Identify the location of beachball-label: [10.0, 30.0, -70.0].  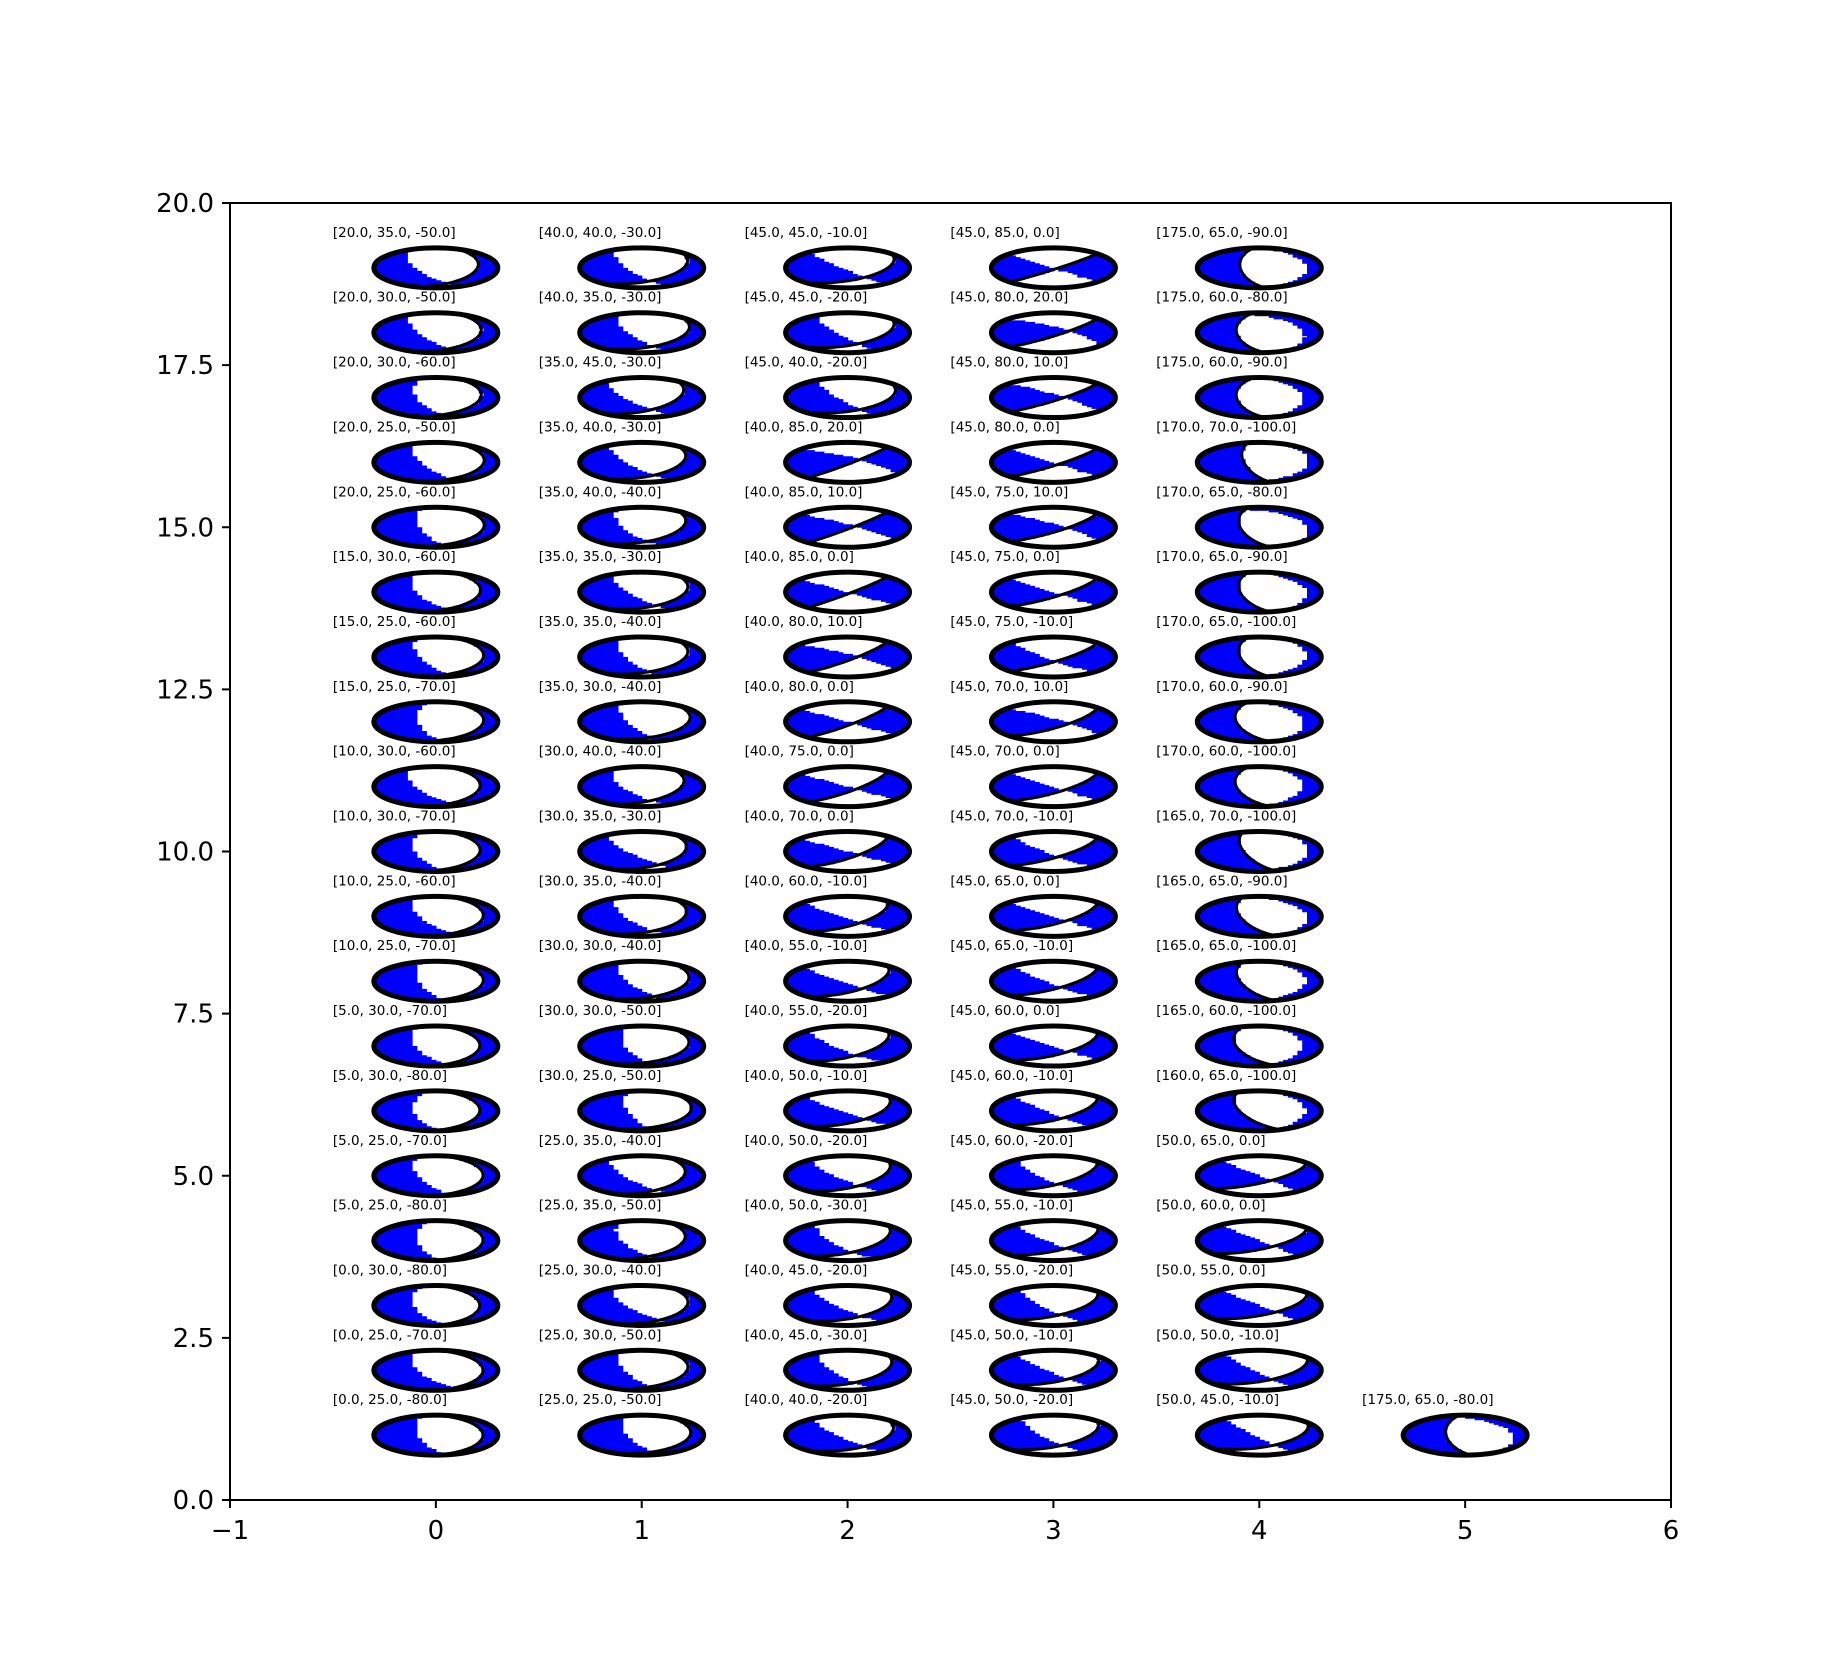
(394, 817).